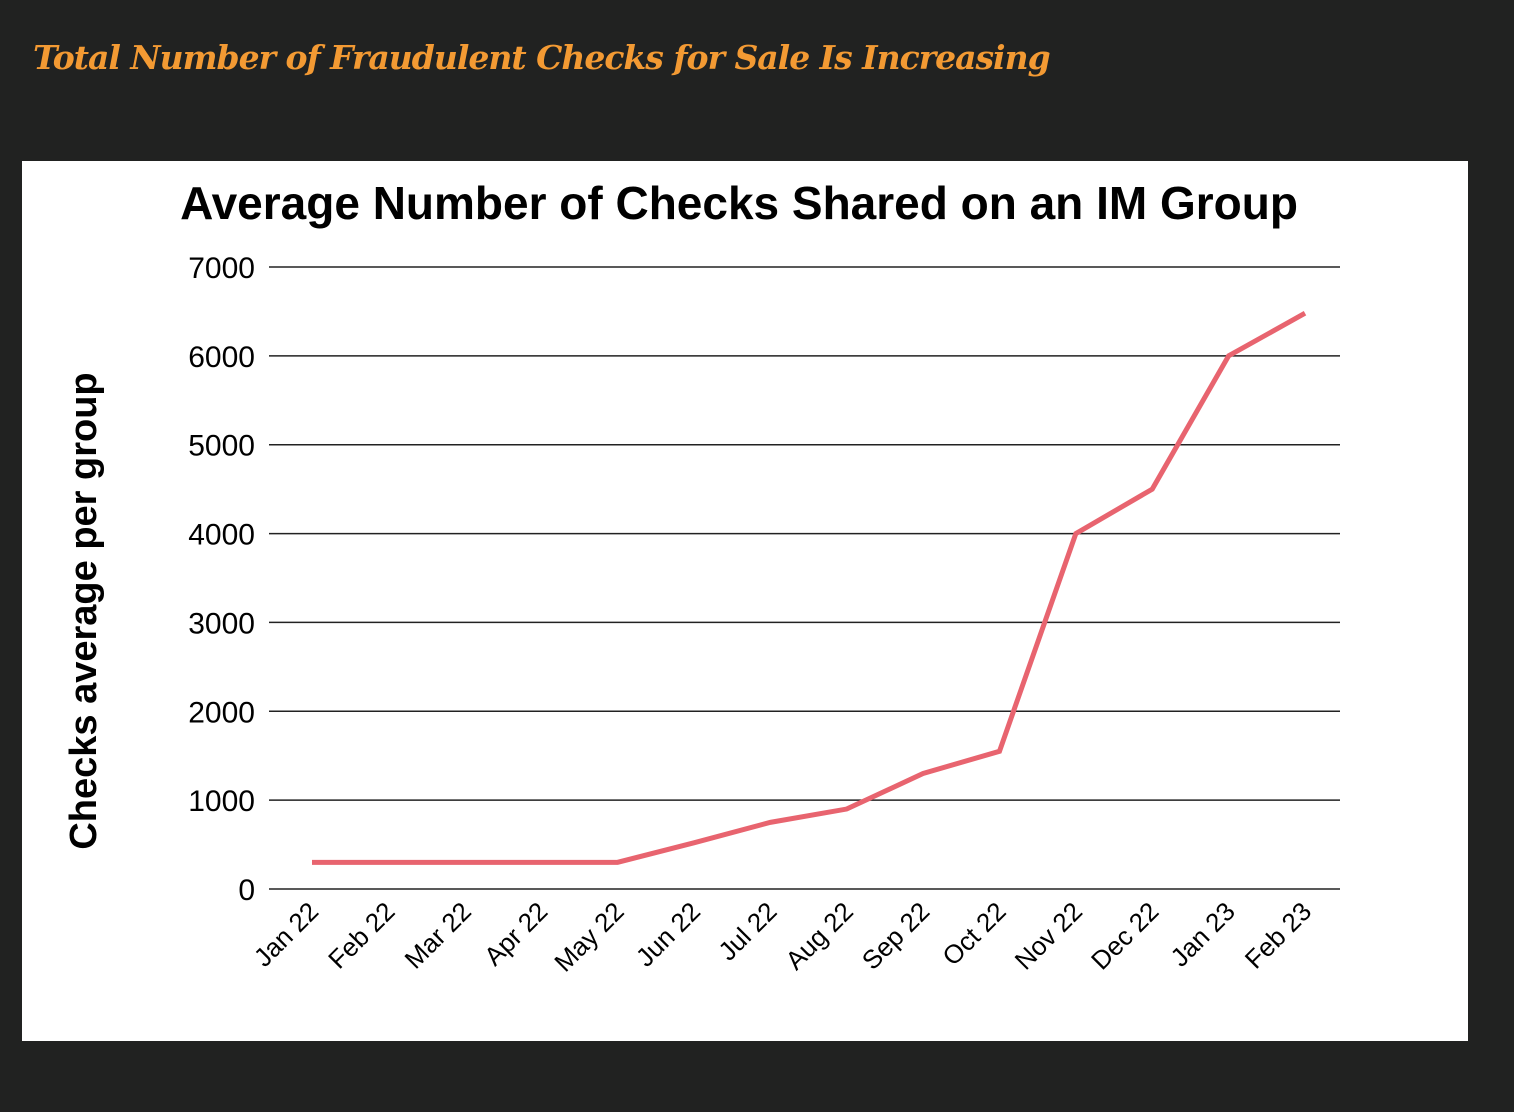  What do you see at coordinates (1202, 934) in the screenshot?
I see `x-tick-label: Jan 23` at bounding box center [1202, 934].